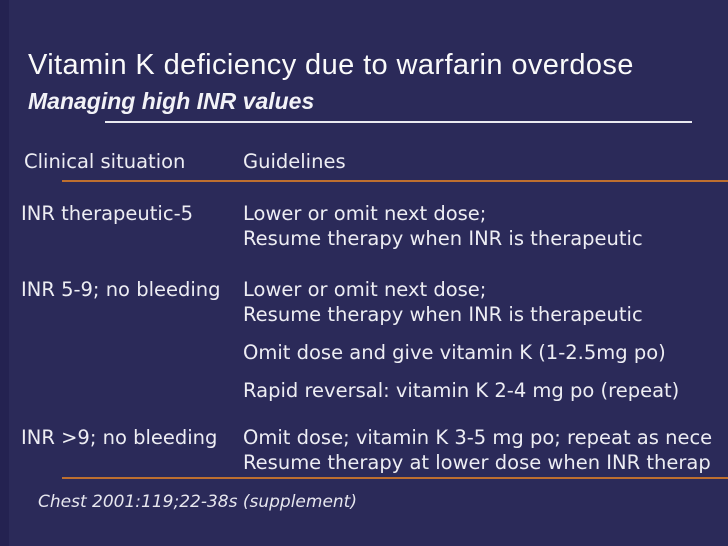 The height and width of the screenshot is (546, 728). I want to click on subtitle-underline, so click(398, 122).